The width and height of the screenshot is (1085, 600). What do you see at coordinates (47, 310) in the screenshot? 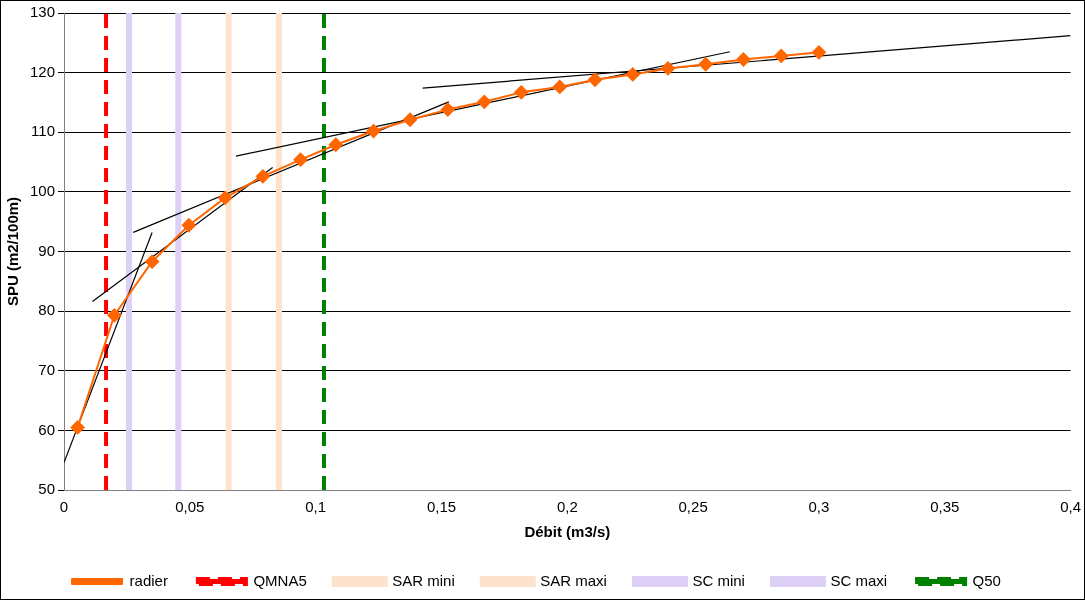
I see `y-tick-label: 80` at bounding box center [47, 310].